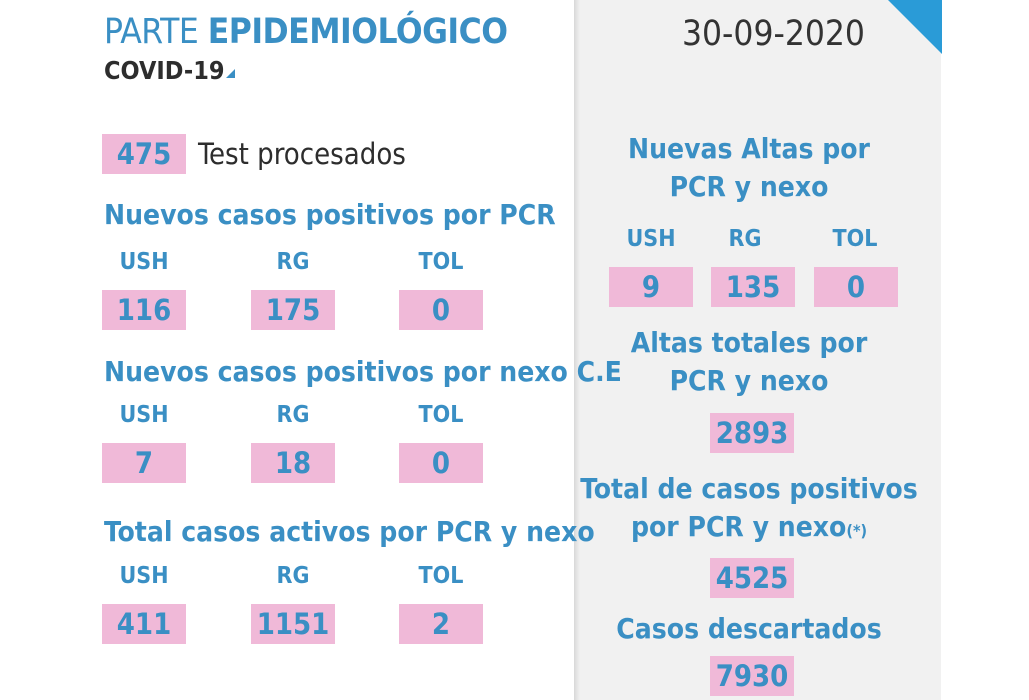  What do you see at coordinates (749, 342) in the screenshot?
I see `altas-totales-title-line1: Altas totales por` at bounding box center [749, 342].